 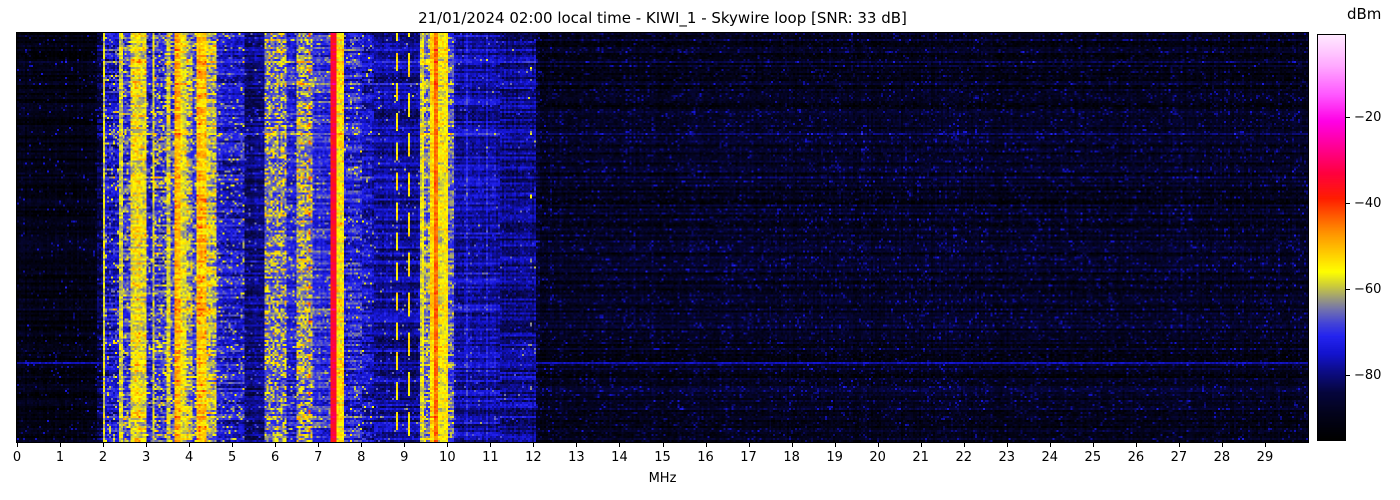 I want to click on colorbar-tick-label: −20, so click(x=1368, y=117).